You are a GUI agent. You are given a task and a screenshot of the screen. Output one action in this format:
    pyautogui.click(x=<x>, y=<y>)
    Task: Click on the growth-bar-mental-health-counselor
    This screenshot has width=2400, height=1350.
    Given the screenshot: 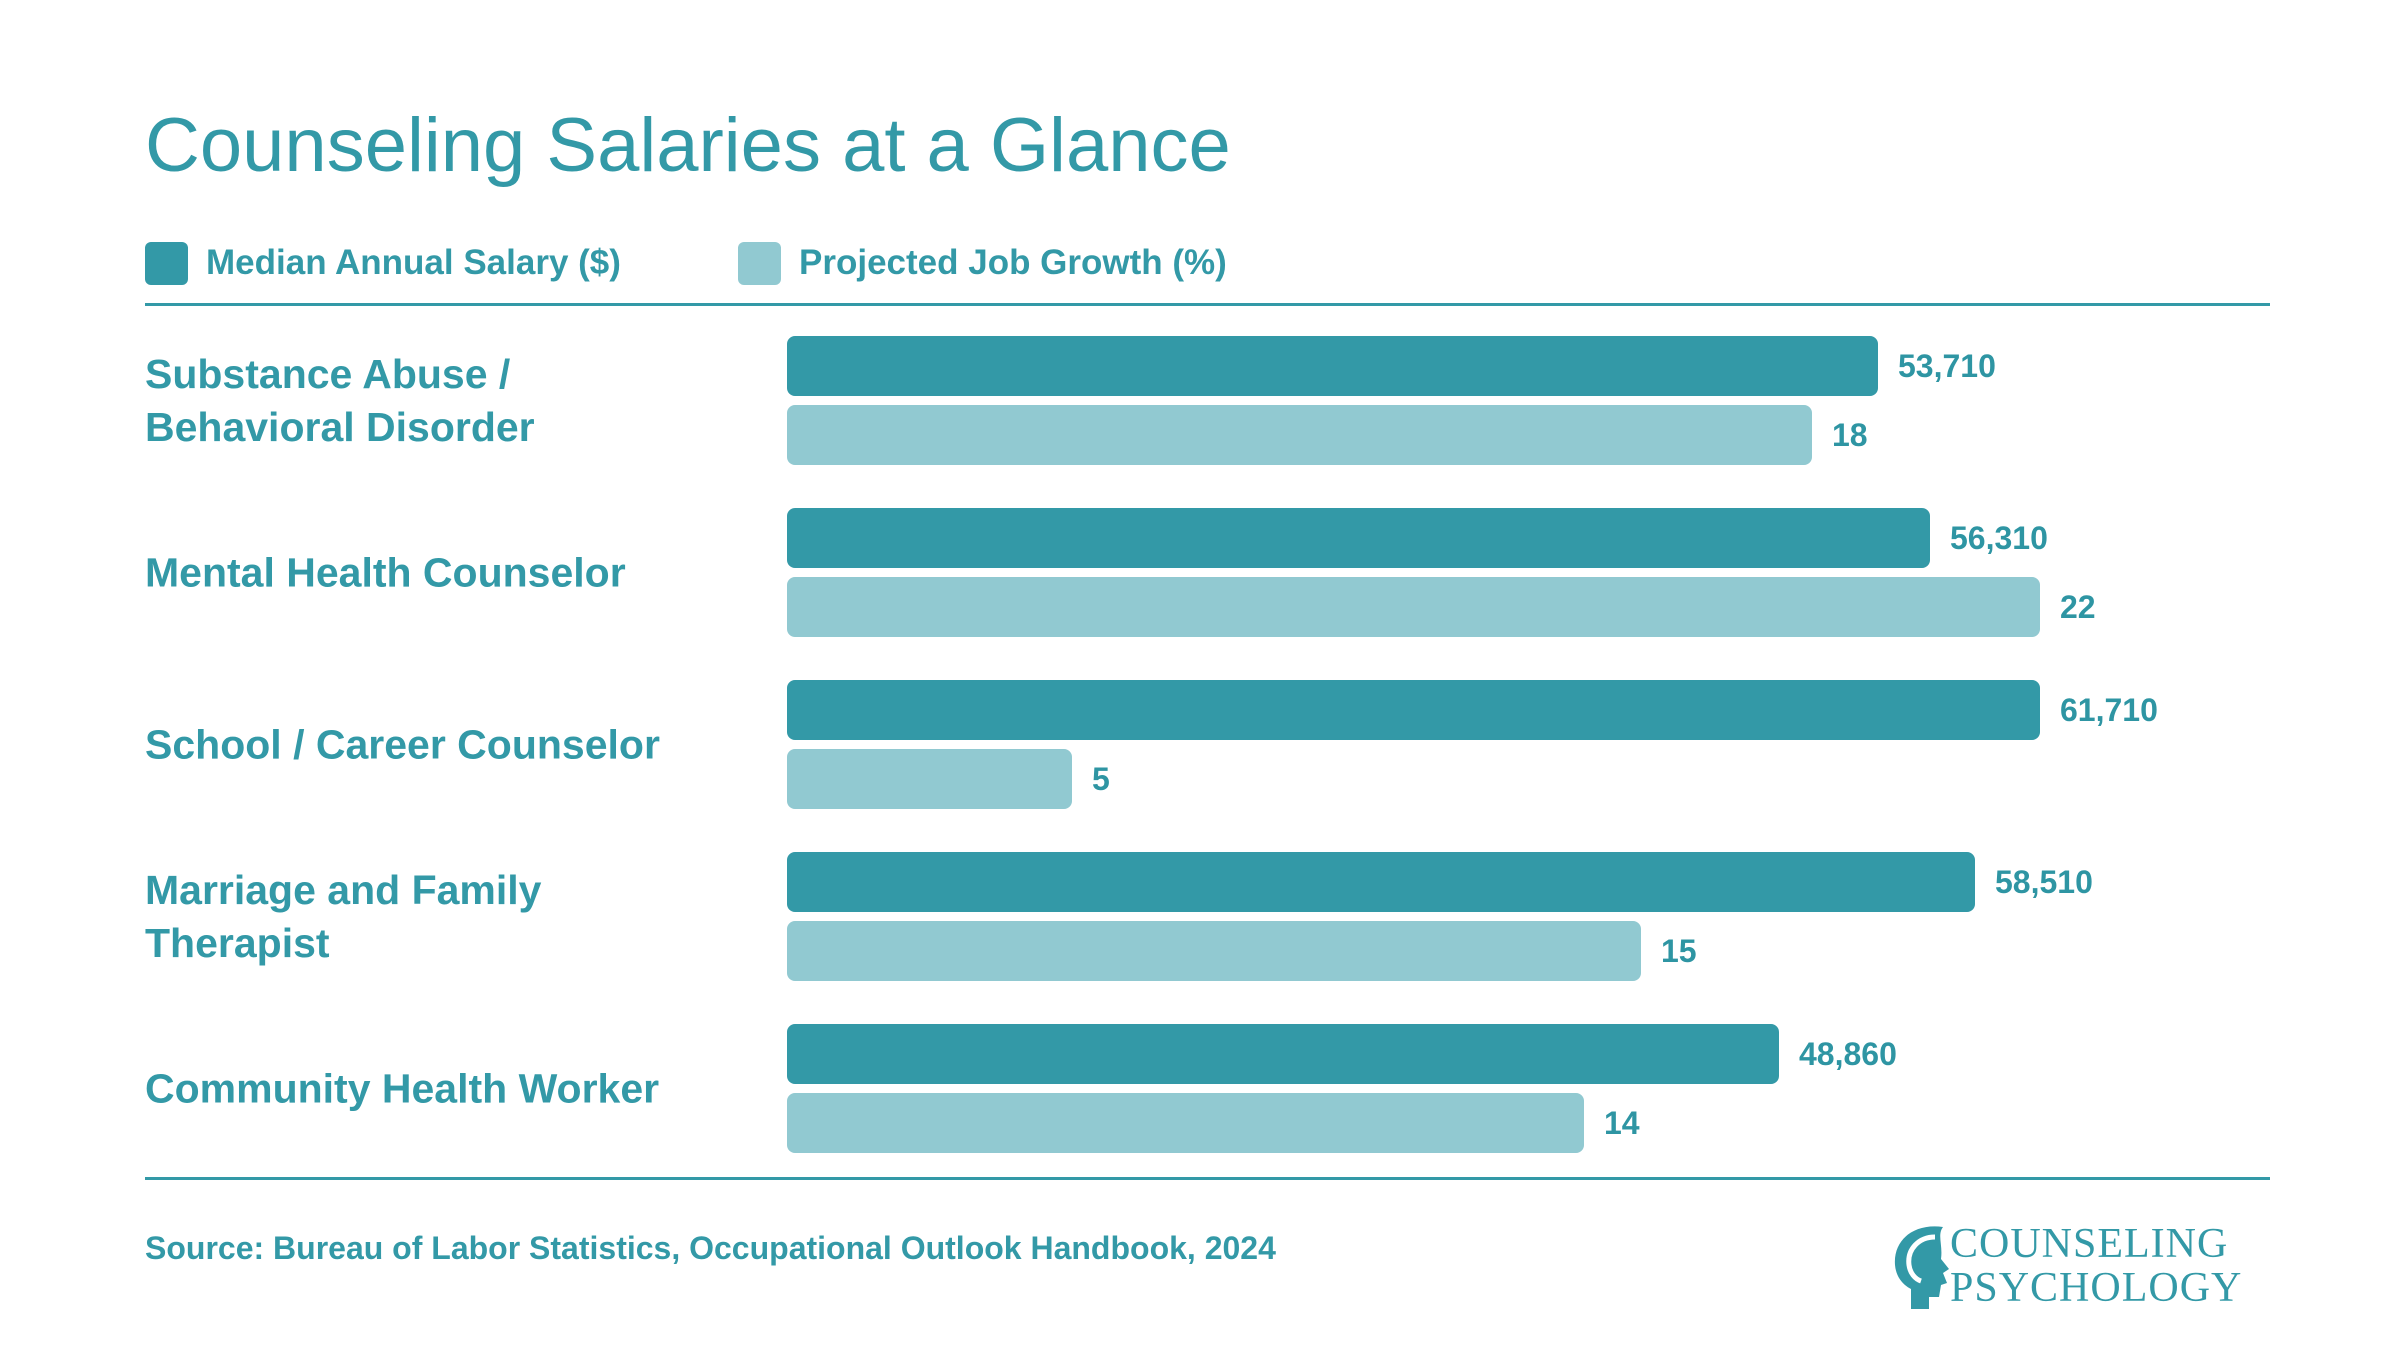 What is the action you would take?
    pyautogui.click(x=1413, y=607)
    